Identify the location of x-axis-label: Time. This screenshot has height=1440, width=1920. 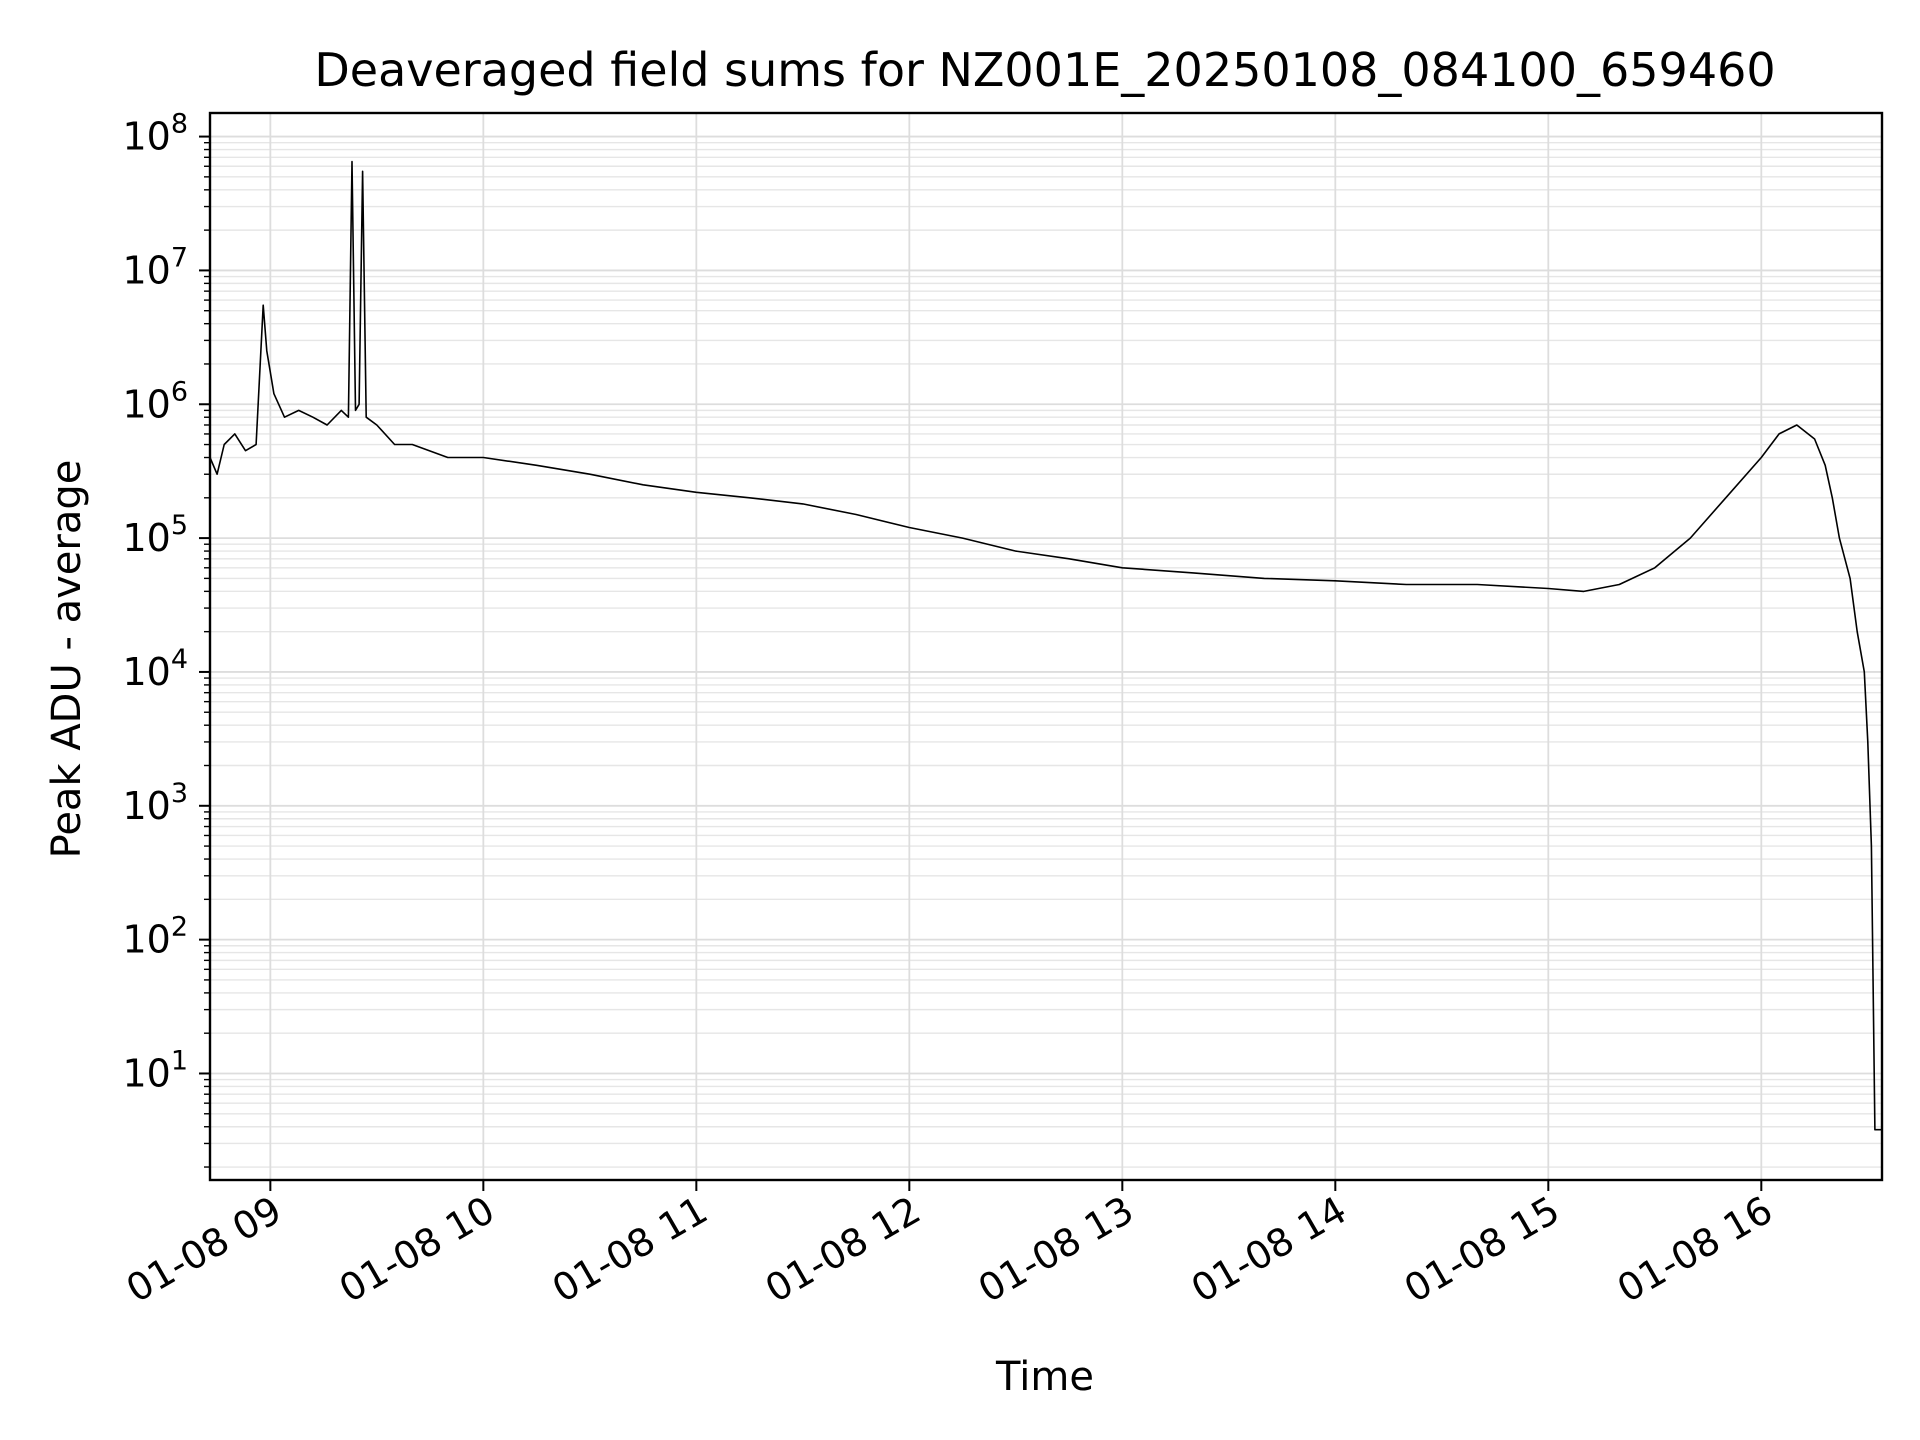
(1044, 1377).